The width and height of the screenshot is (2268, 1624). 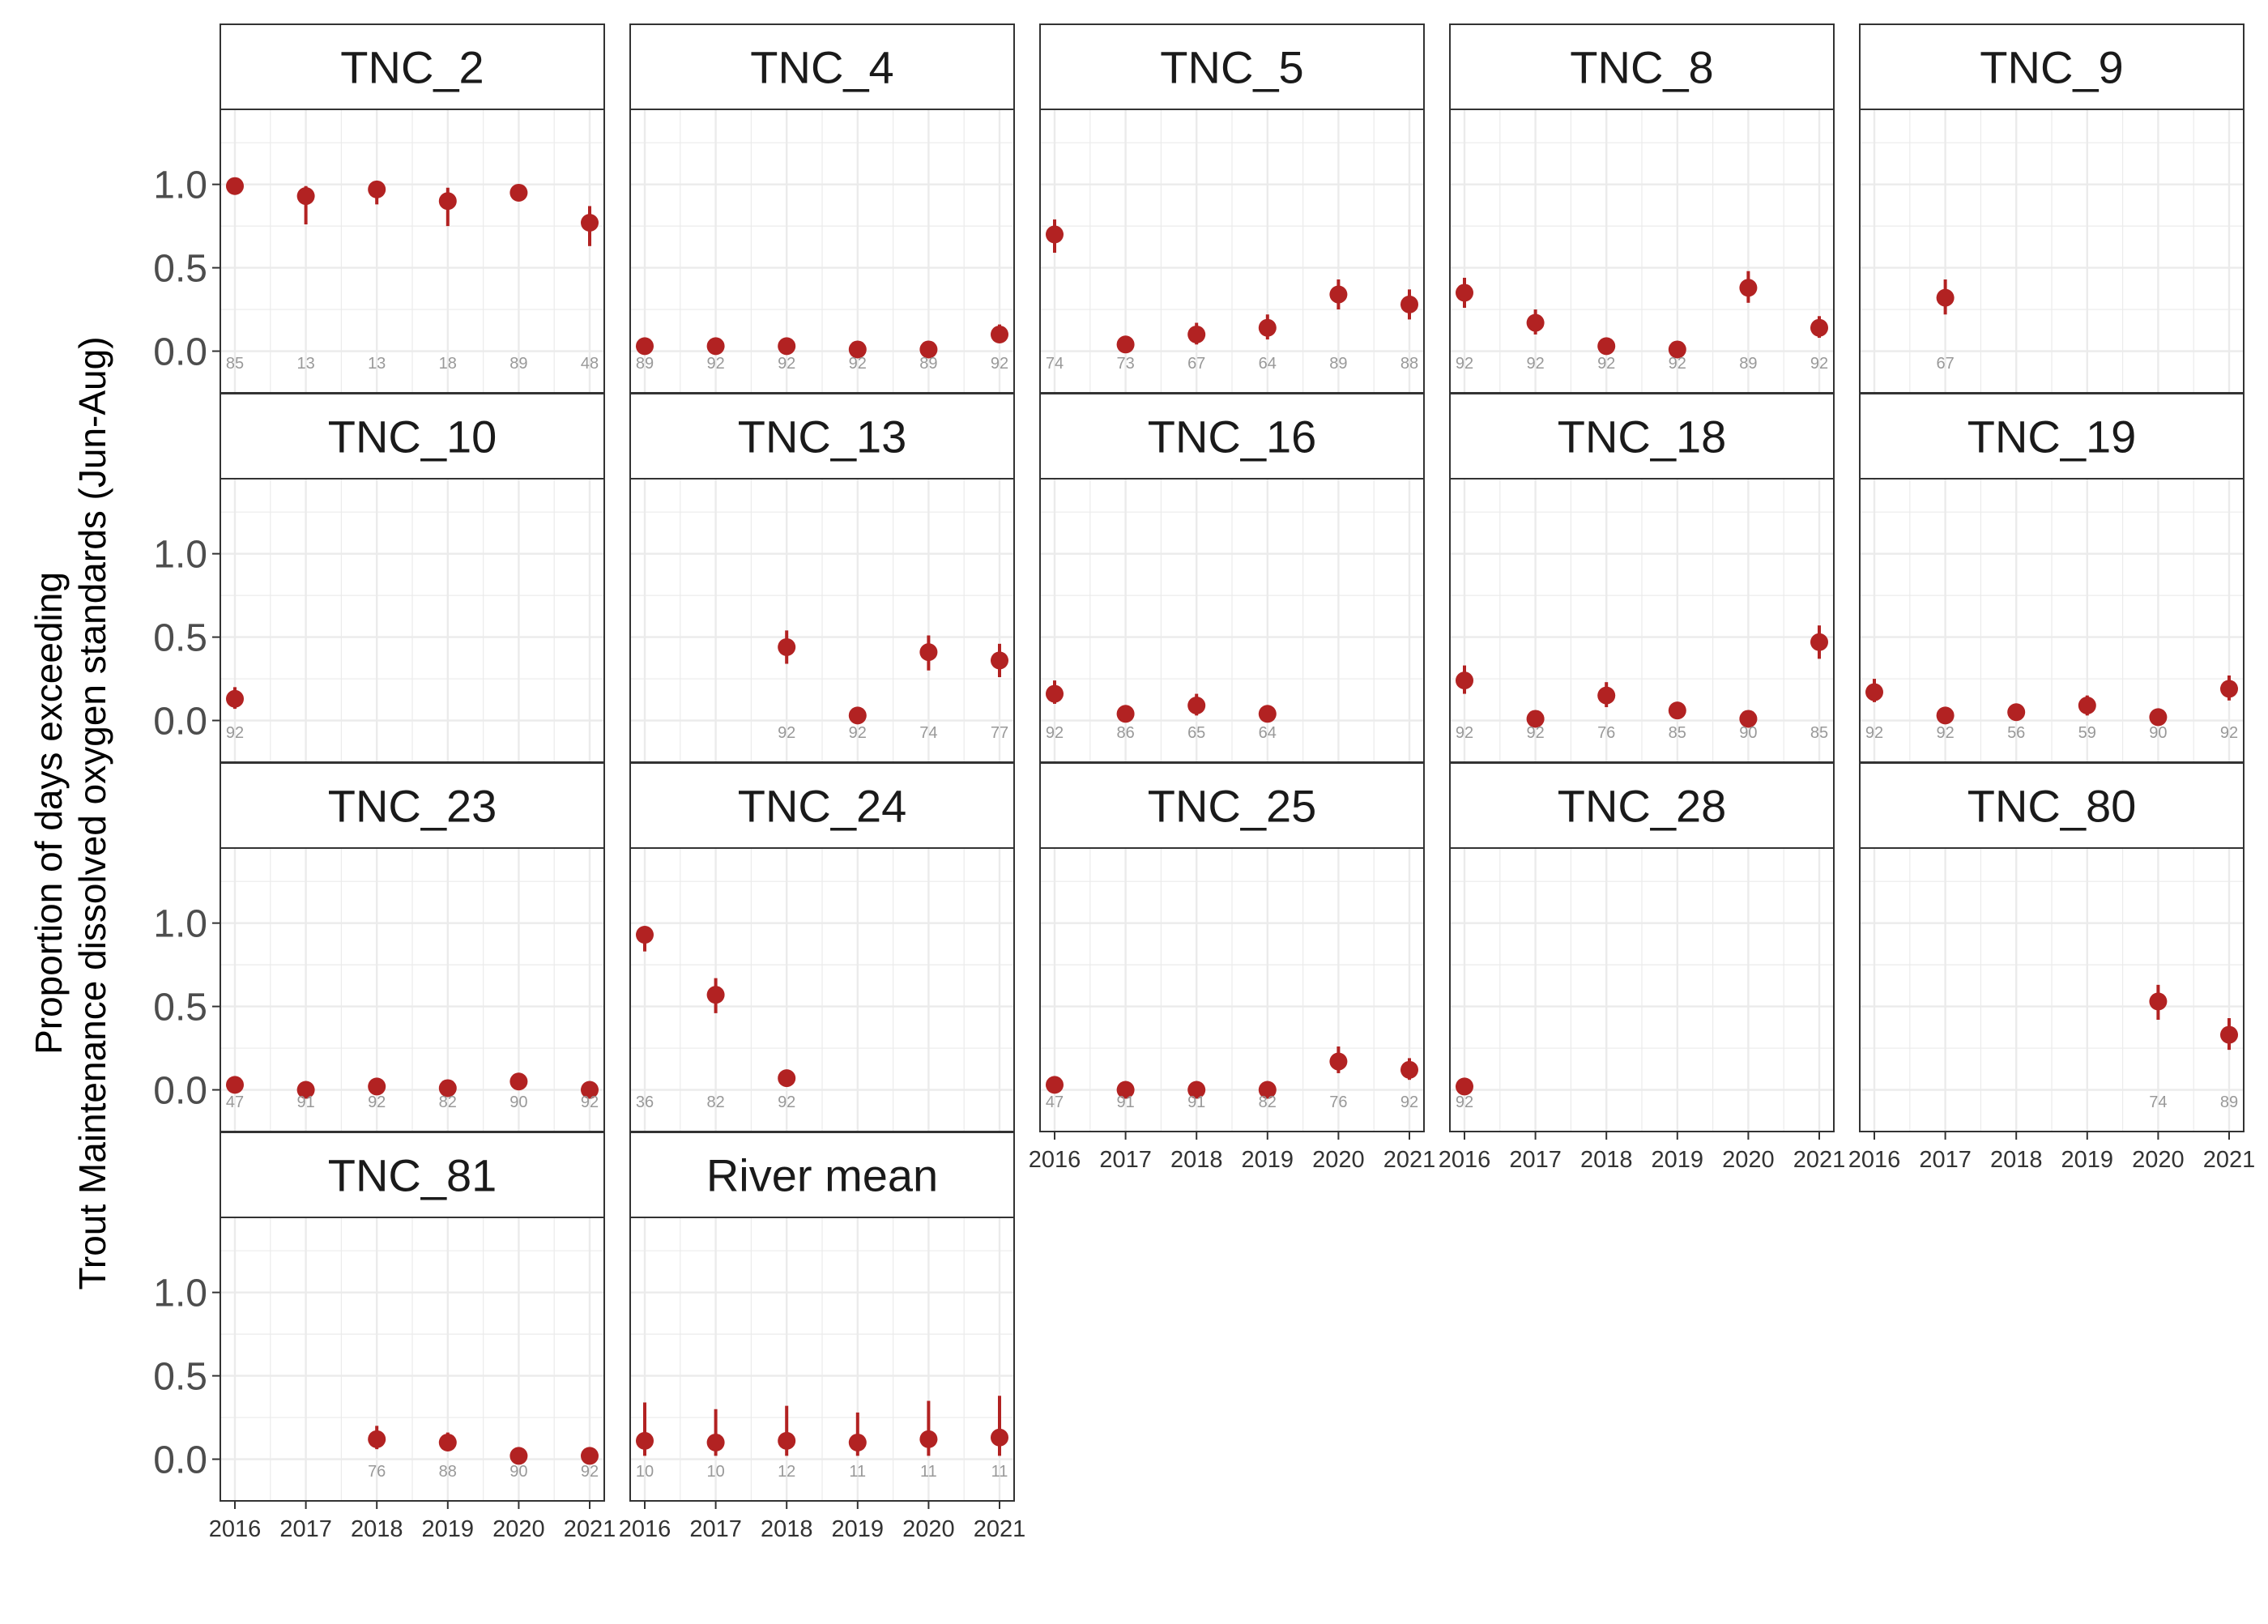 I want to click on sample-size-label: 77, so click(x=999, y=733).